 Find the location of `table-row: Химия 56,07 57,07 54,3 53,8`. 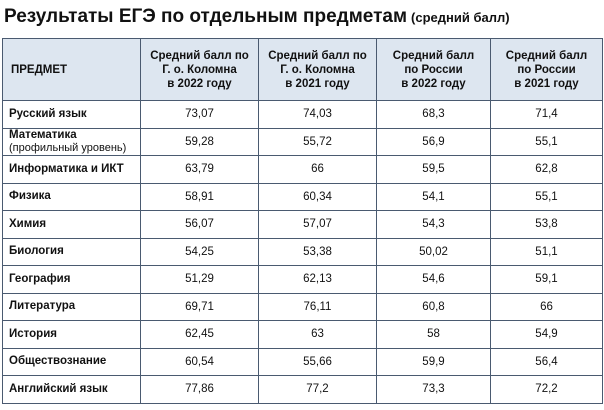

table-row: Химия 56,07 57,07 54,3 53,8 is located at coordinates (302, 224).